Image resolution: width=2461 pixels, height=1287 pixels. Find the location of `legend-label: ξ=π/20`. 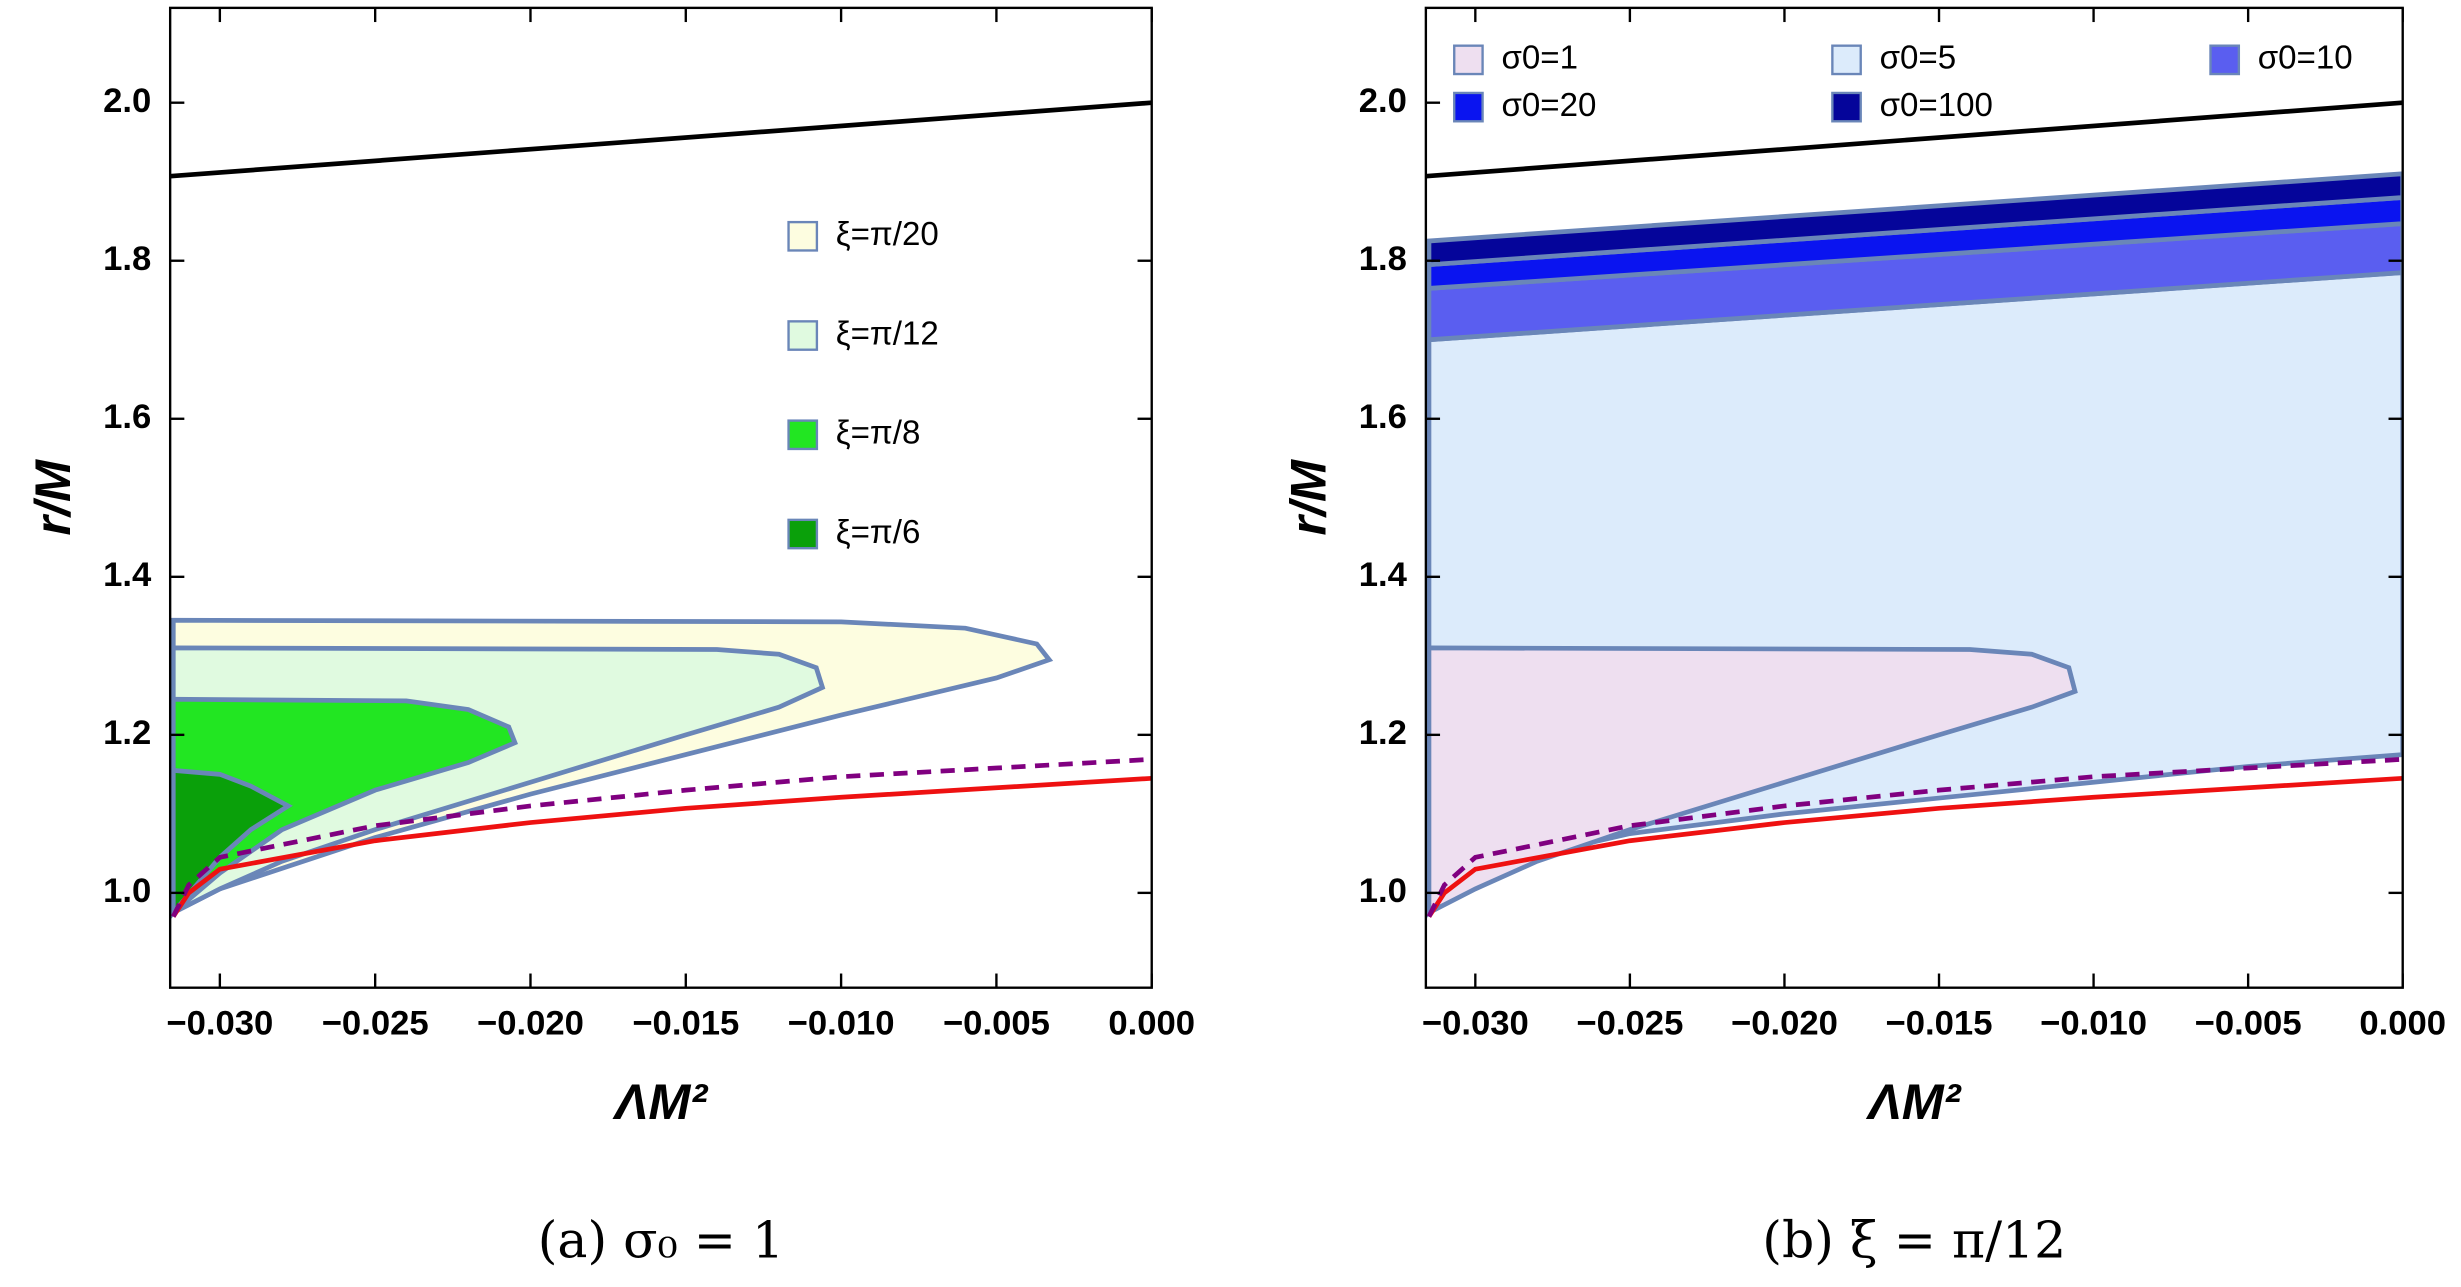

legend-label: ξ=π/20 is located at coordinates (887, 234).